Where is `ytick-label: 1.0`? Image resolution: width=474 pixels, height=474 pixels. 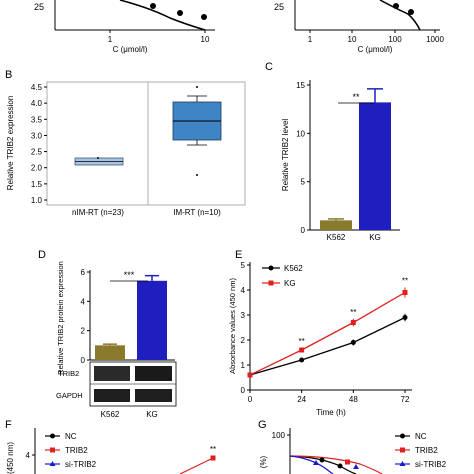
ytick-label: 1.0 is located at coordinates (37, 200).